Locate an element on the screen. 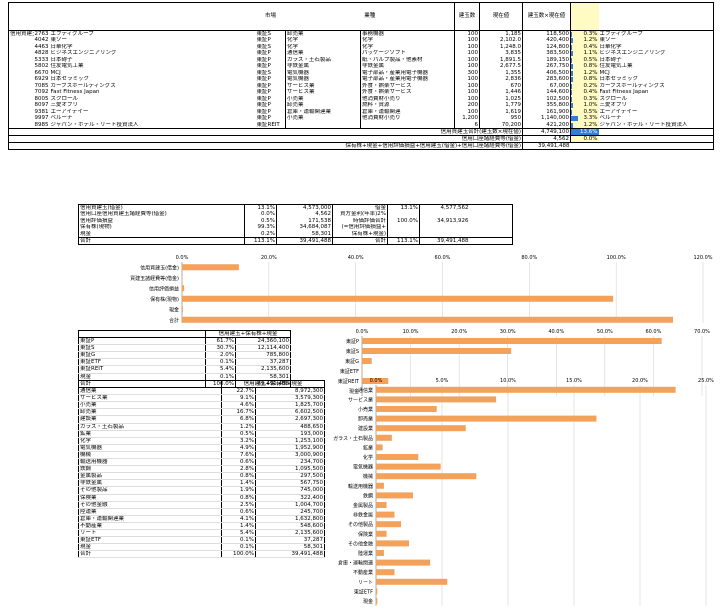 The width and height of the screenshot is (720, 609). industry: ガラス・土石製品 is located at coordinates (323, 60).